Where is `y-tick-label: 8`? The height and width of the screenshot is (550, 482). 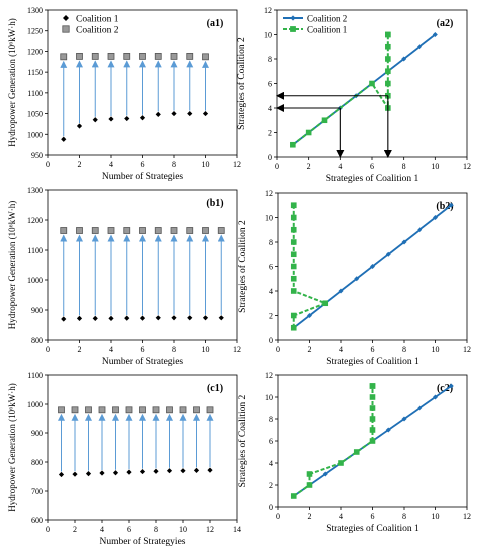 y-tick-label: 8 is located at coordinates (271, 419).